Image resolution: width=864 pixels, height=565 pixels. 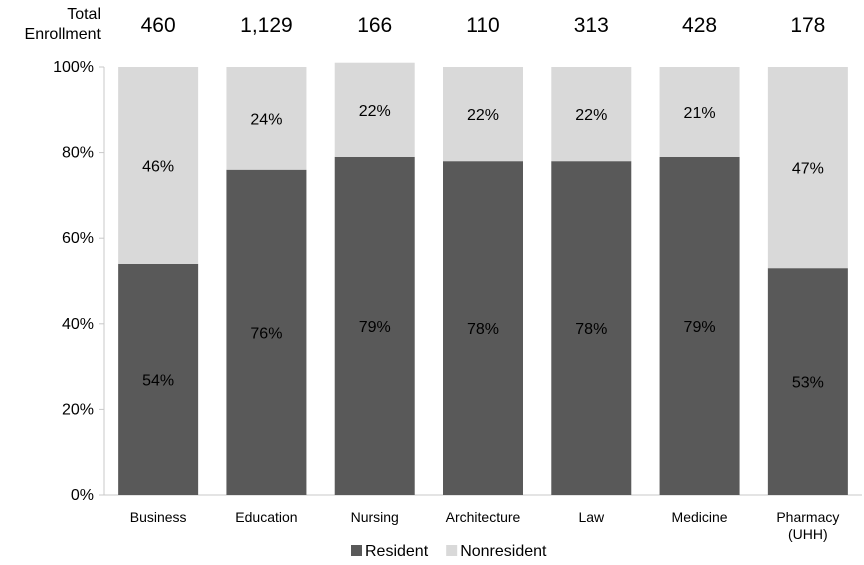 I want to click on data-label-nonresident: 21%, so click(x=700, y=113).